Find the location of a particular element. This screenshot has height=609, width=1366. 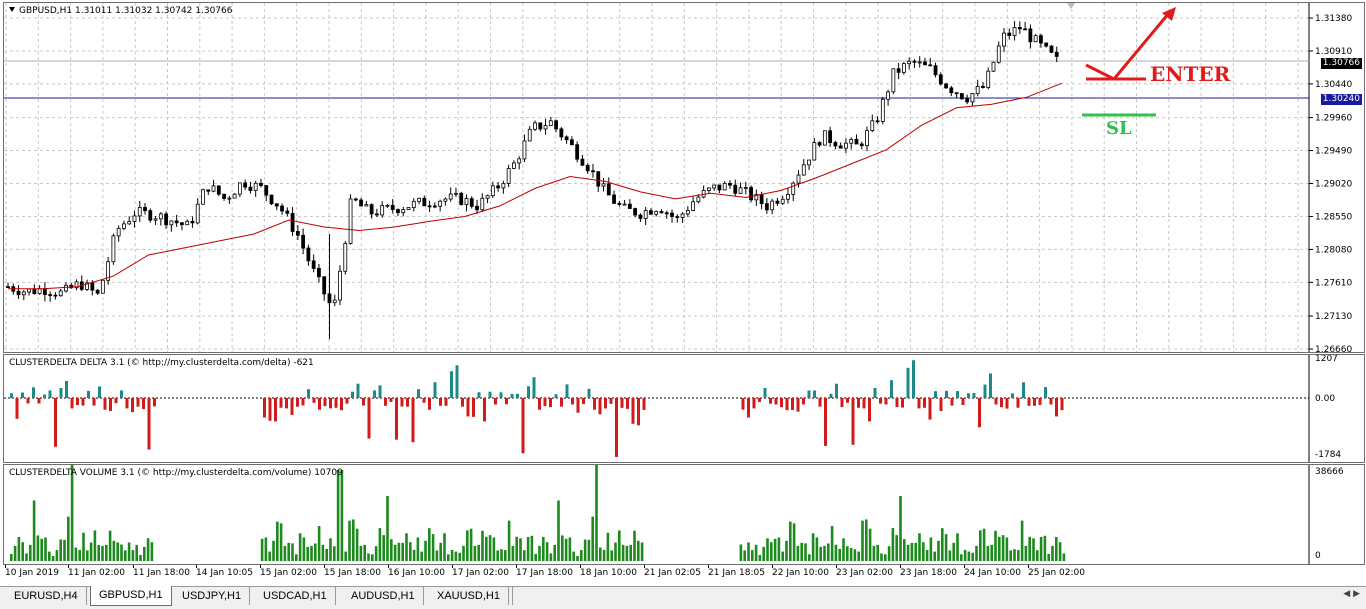

tab-eurusd-h4: EURUSD,H4 is located at coordinates (46, 596).